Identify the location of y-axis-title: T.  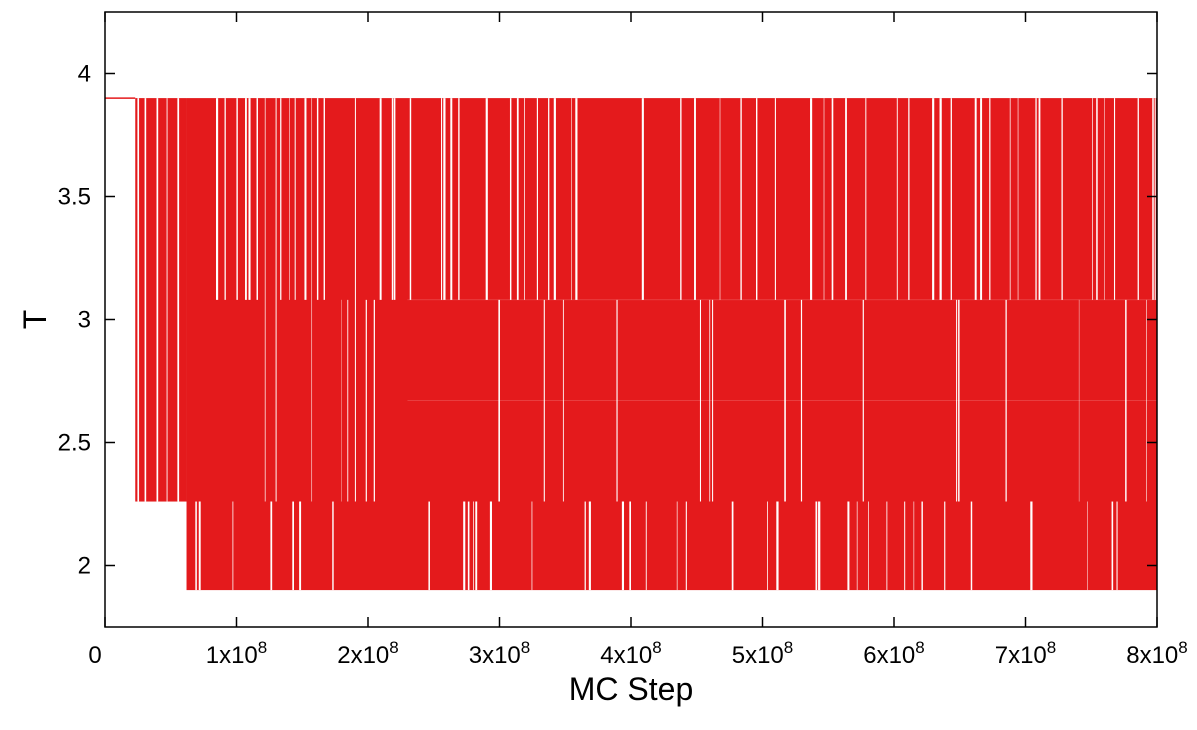
(35, 320).